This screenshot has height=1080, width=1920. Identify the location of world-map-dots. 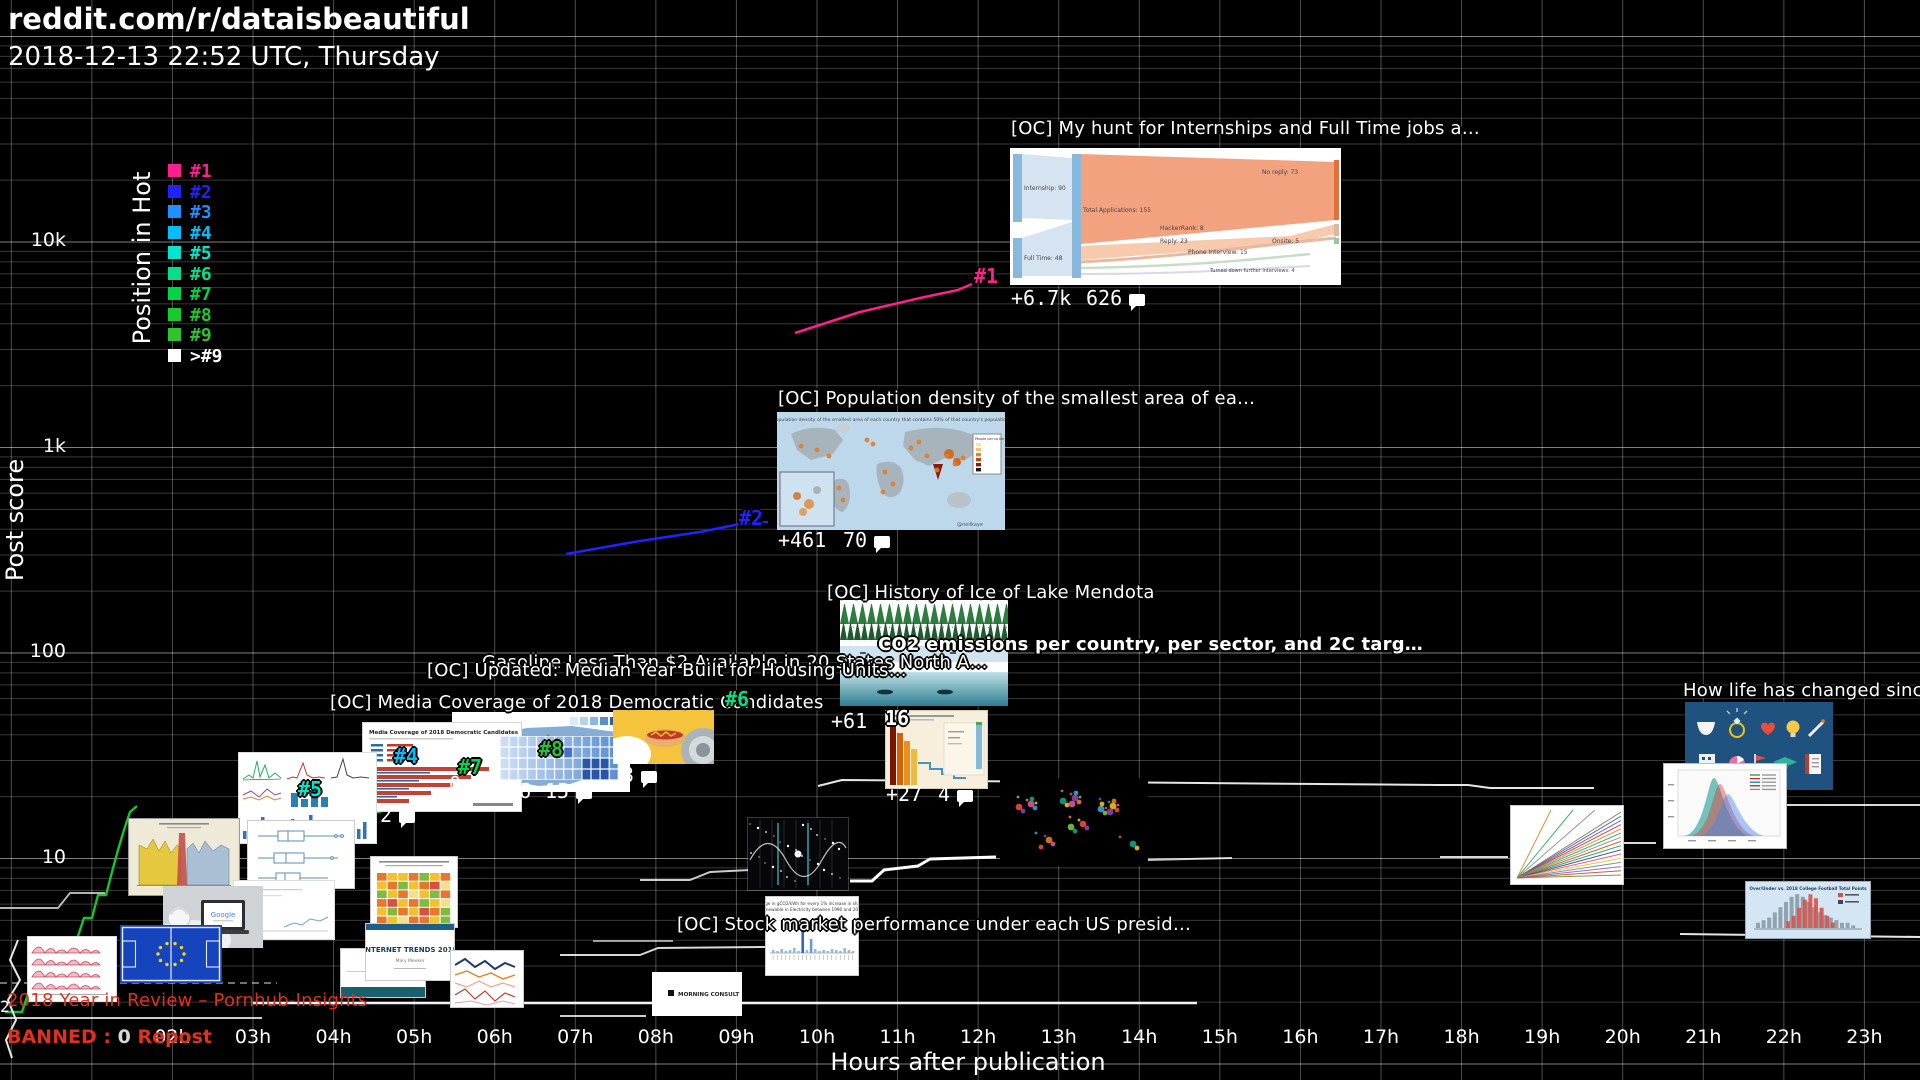
(1077, 820).